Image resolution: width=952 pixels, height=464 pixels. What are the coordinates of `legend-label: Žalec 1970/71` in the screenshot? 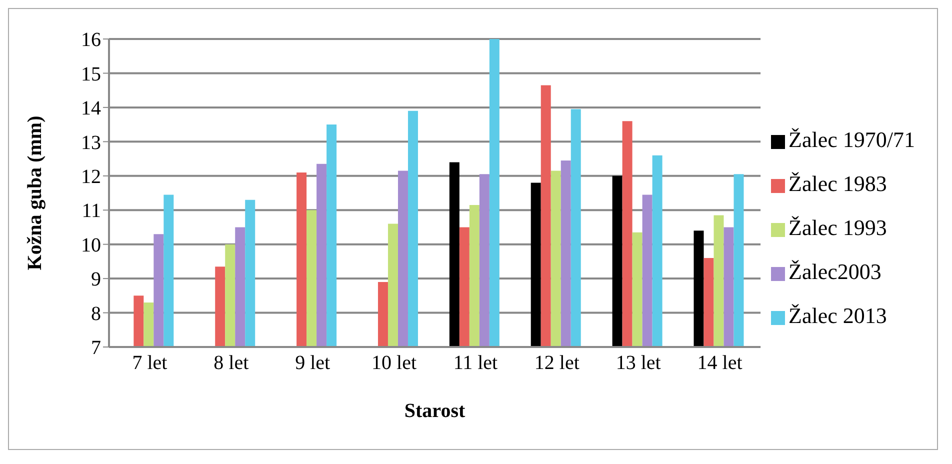 It's located at (851, 139).